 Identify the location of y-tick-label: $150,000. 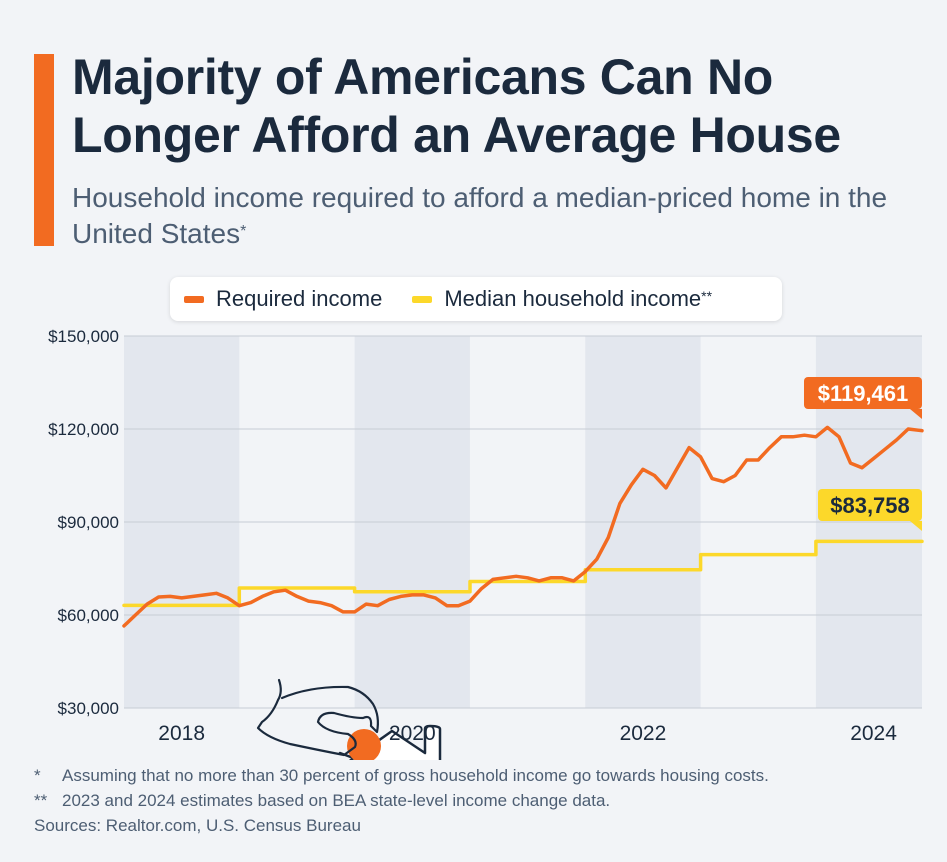
(83, 336).